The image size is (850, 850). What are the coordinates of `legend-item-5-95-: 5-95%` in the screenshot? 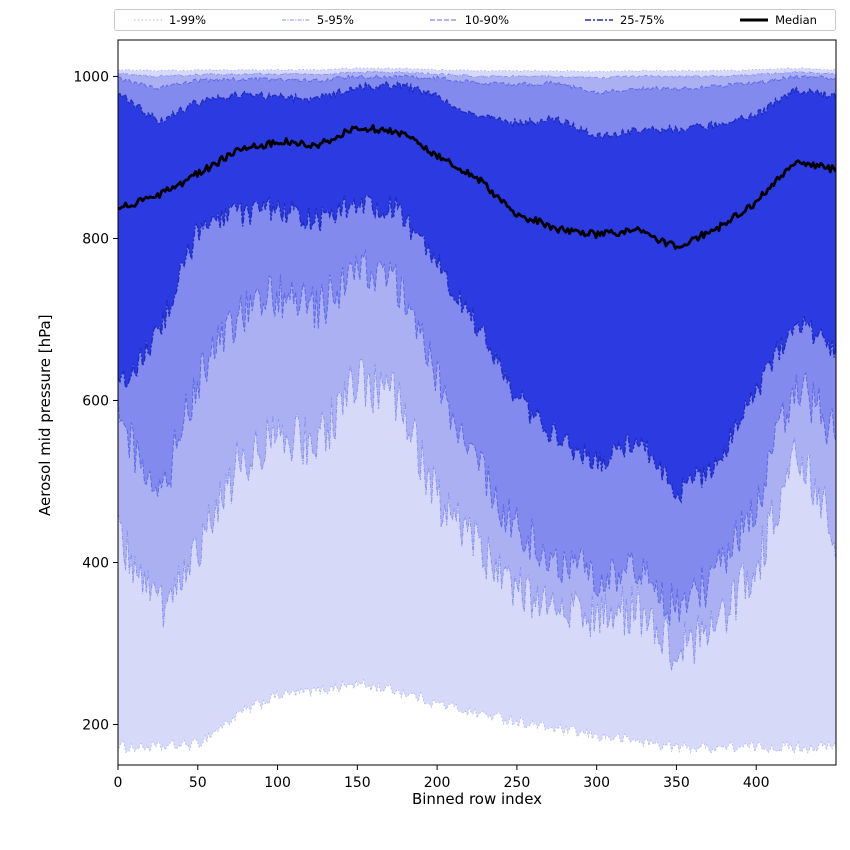 It's located at (317, 20).